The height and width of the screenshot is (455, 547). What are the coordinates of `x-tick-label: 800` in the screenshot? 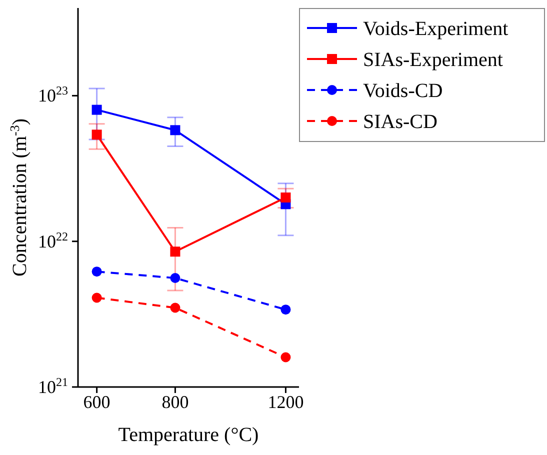 It's located at (175, 402).